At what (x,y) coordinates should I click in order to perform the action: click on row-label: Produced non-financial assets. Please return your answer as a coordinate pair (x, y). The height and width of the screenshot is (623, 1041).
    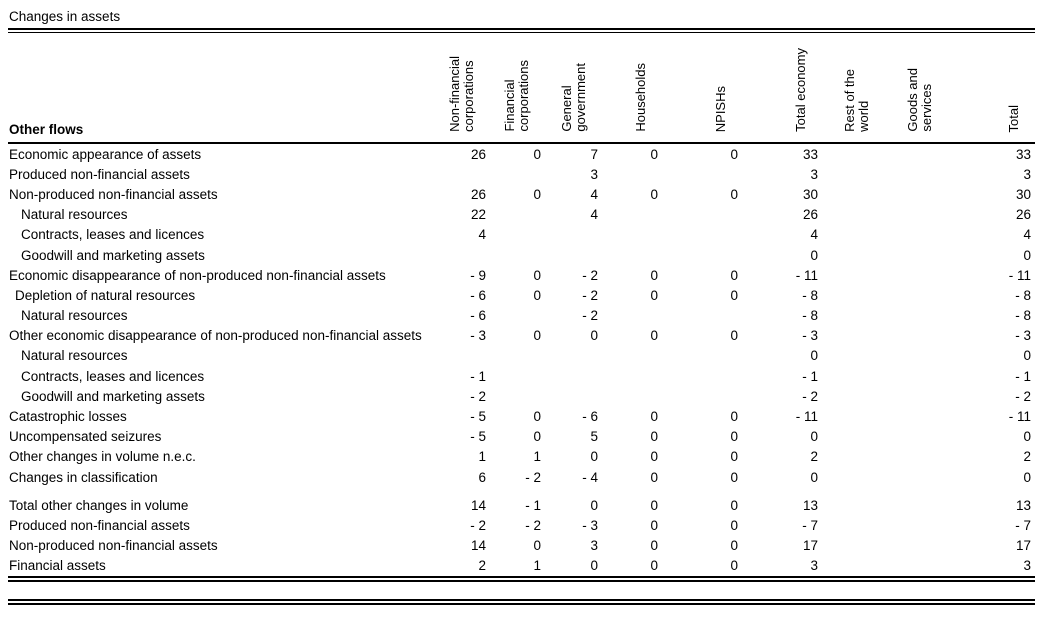
    Looking at the image, I should click on (99, 525).